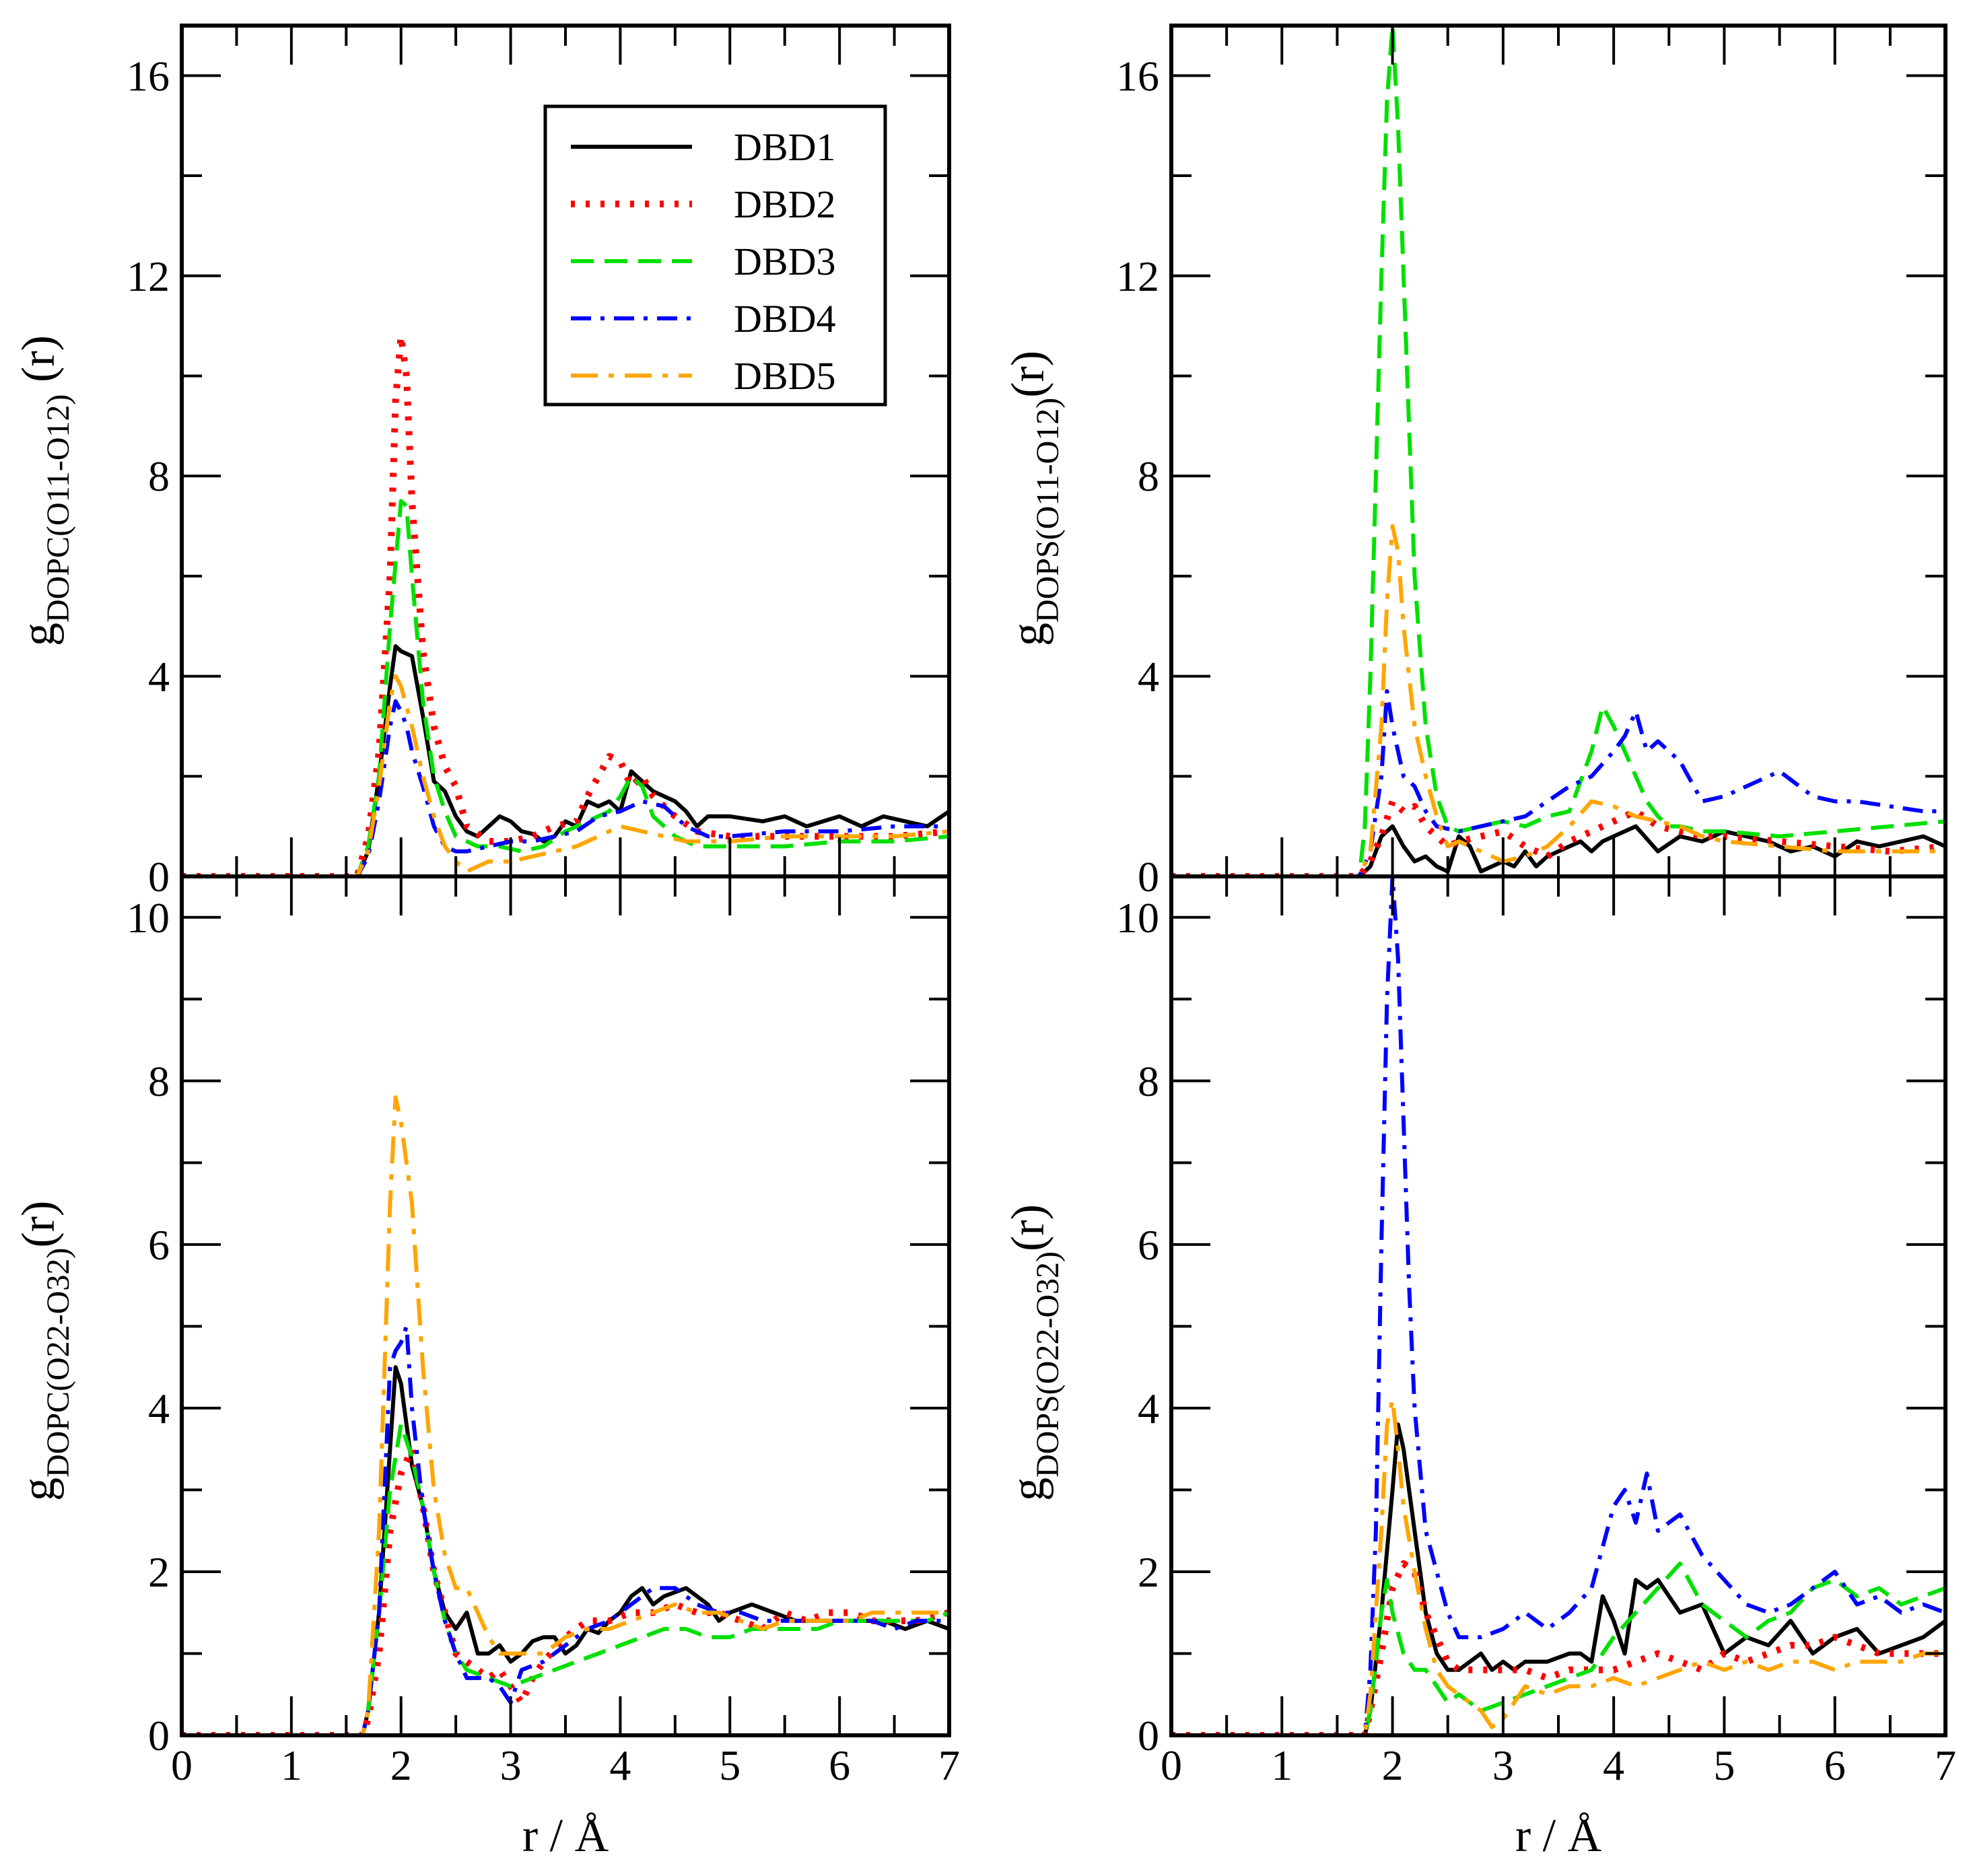  I want to click on legend-box, so click(715, 255).